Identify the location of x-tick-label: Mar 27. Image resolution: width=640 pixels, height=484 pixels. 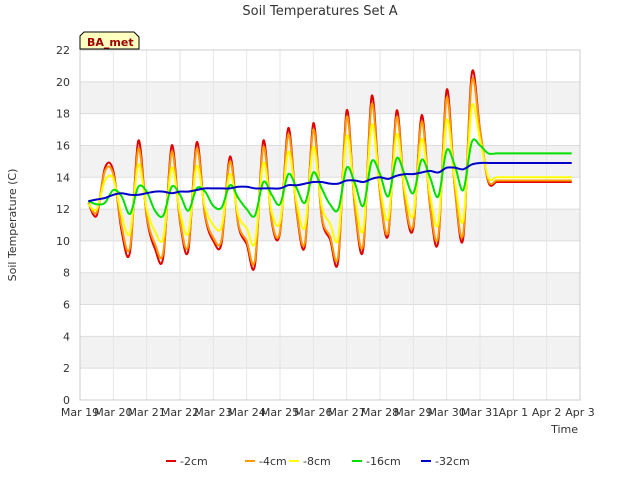
(347, 412).